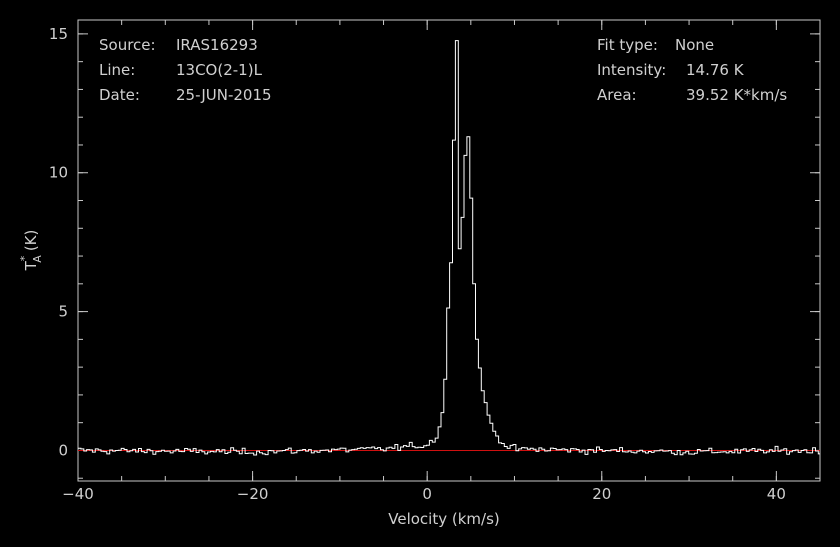 The image size is (840, 547). Describe the element at coordinates (78, 494) in the screenshot. I see `x-tick-label: −40` at that location.